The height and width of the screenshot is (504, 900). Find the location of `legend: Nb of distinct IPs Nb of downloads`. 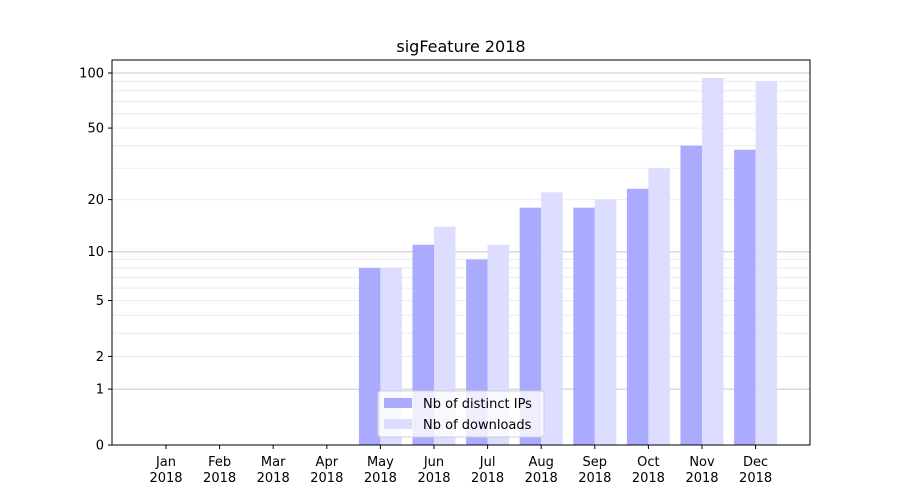

legend: Nb of distinct IPs Nb of downloads is located at coordinates (461, 414).